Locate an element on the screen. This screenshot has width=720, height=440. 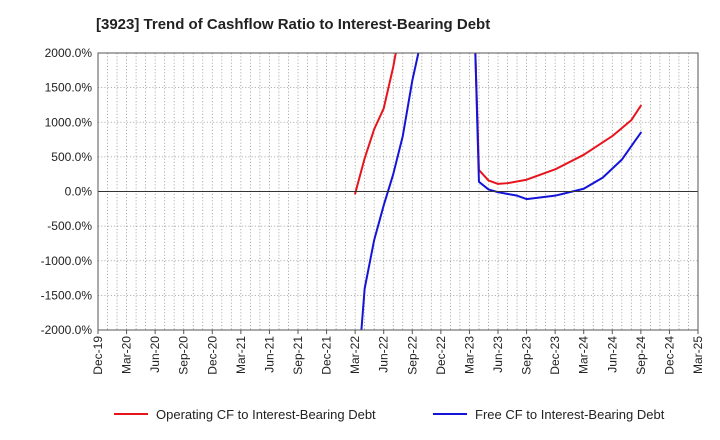
x-tick-label: Jun-22 is located at coordinates (384, 354).